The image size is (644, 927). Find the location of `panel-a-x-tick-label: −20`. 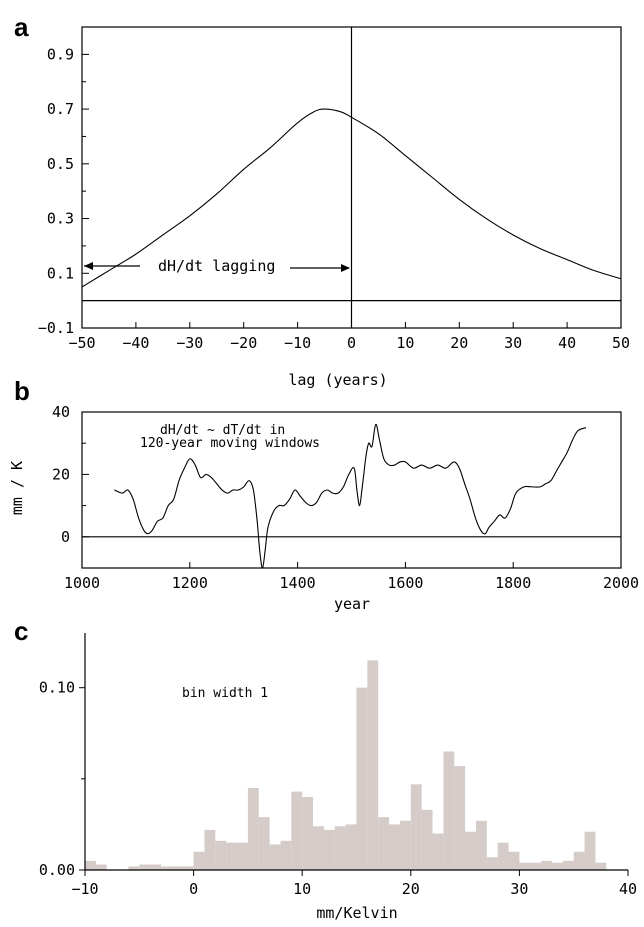

panel-a-x-tick-label: −20 is located at coordinates (243, 343).